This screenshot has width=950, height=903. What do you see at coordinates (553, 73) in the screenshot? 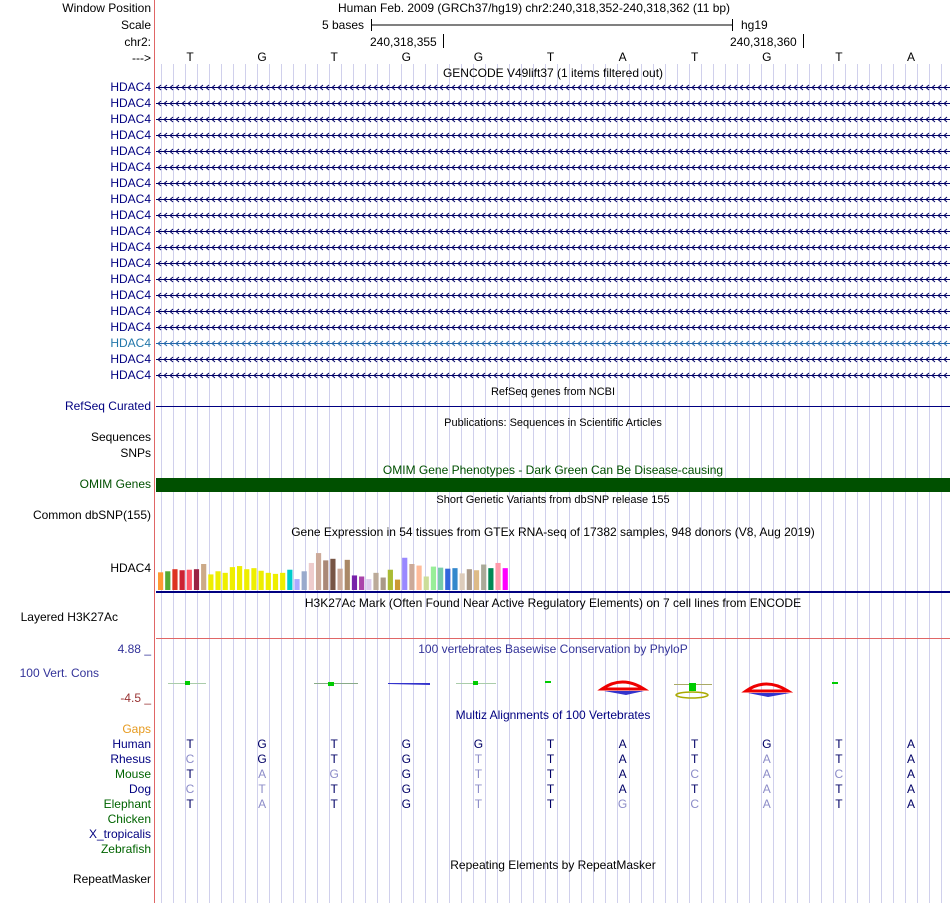
I see `gencode-title: GENCODE V49lift37 (1 items filtered out)` at bounding box center [553, 73].